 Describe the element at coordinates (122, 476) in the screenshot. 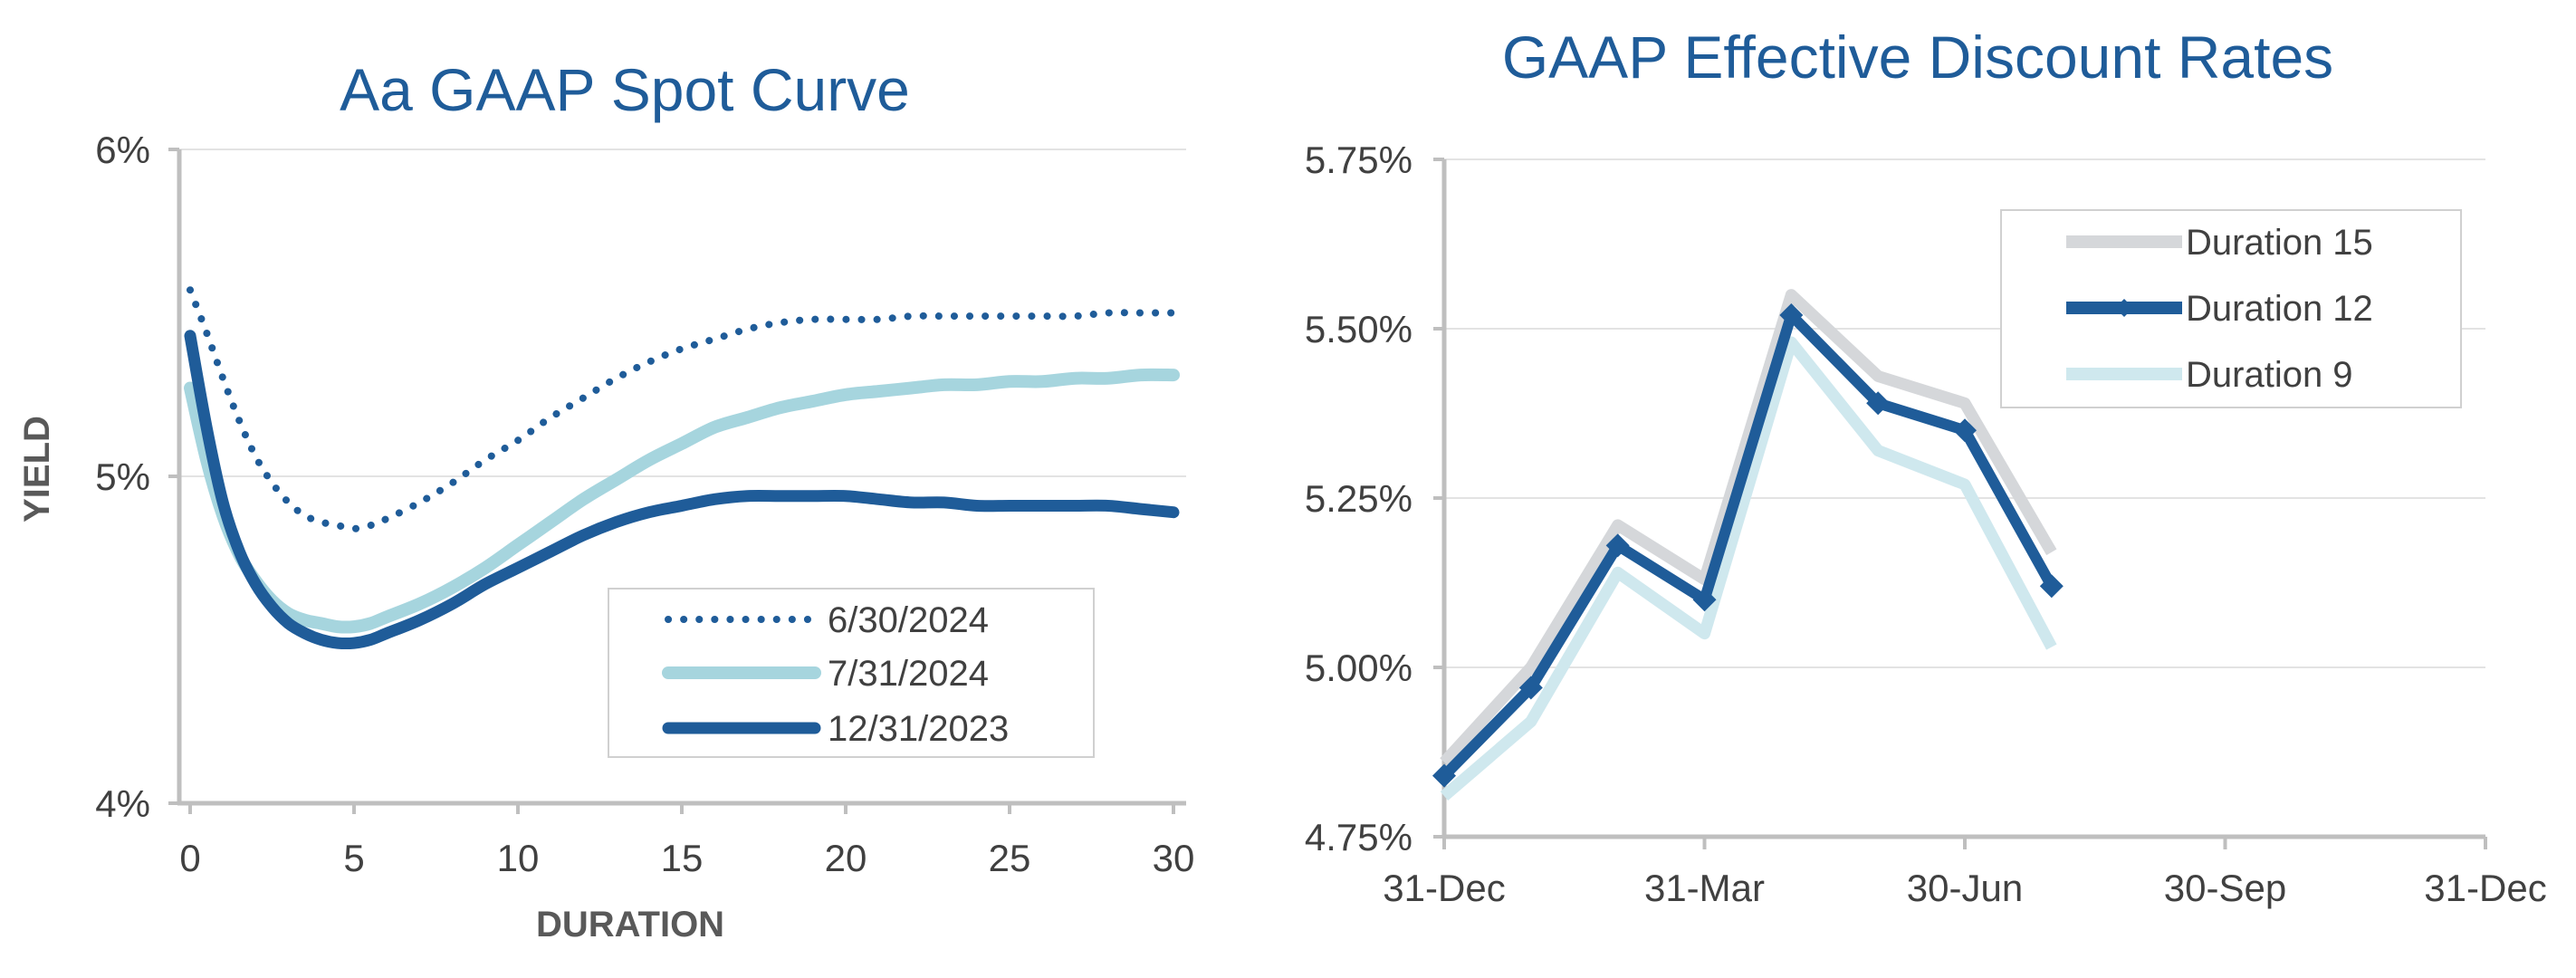

I see `spot-y-tick-label-5: 5%` at that location.